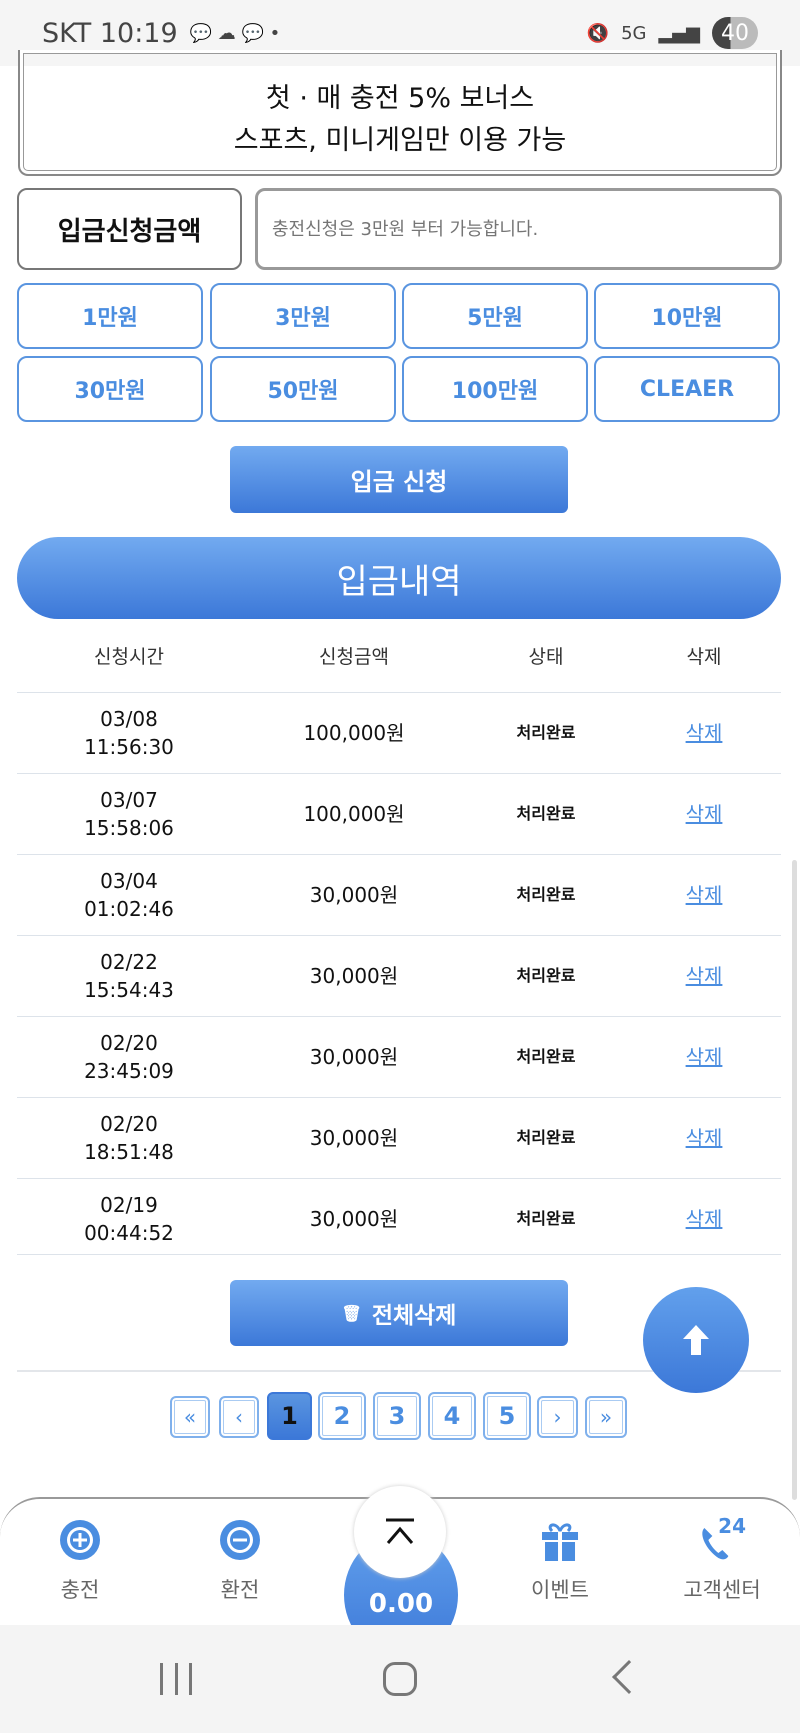 The height and width of the screenshot is (1733, 800). I want to click on amount-button: 30만원, so click(110, 389).